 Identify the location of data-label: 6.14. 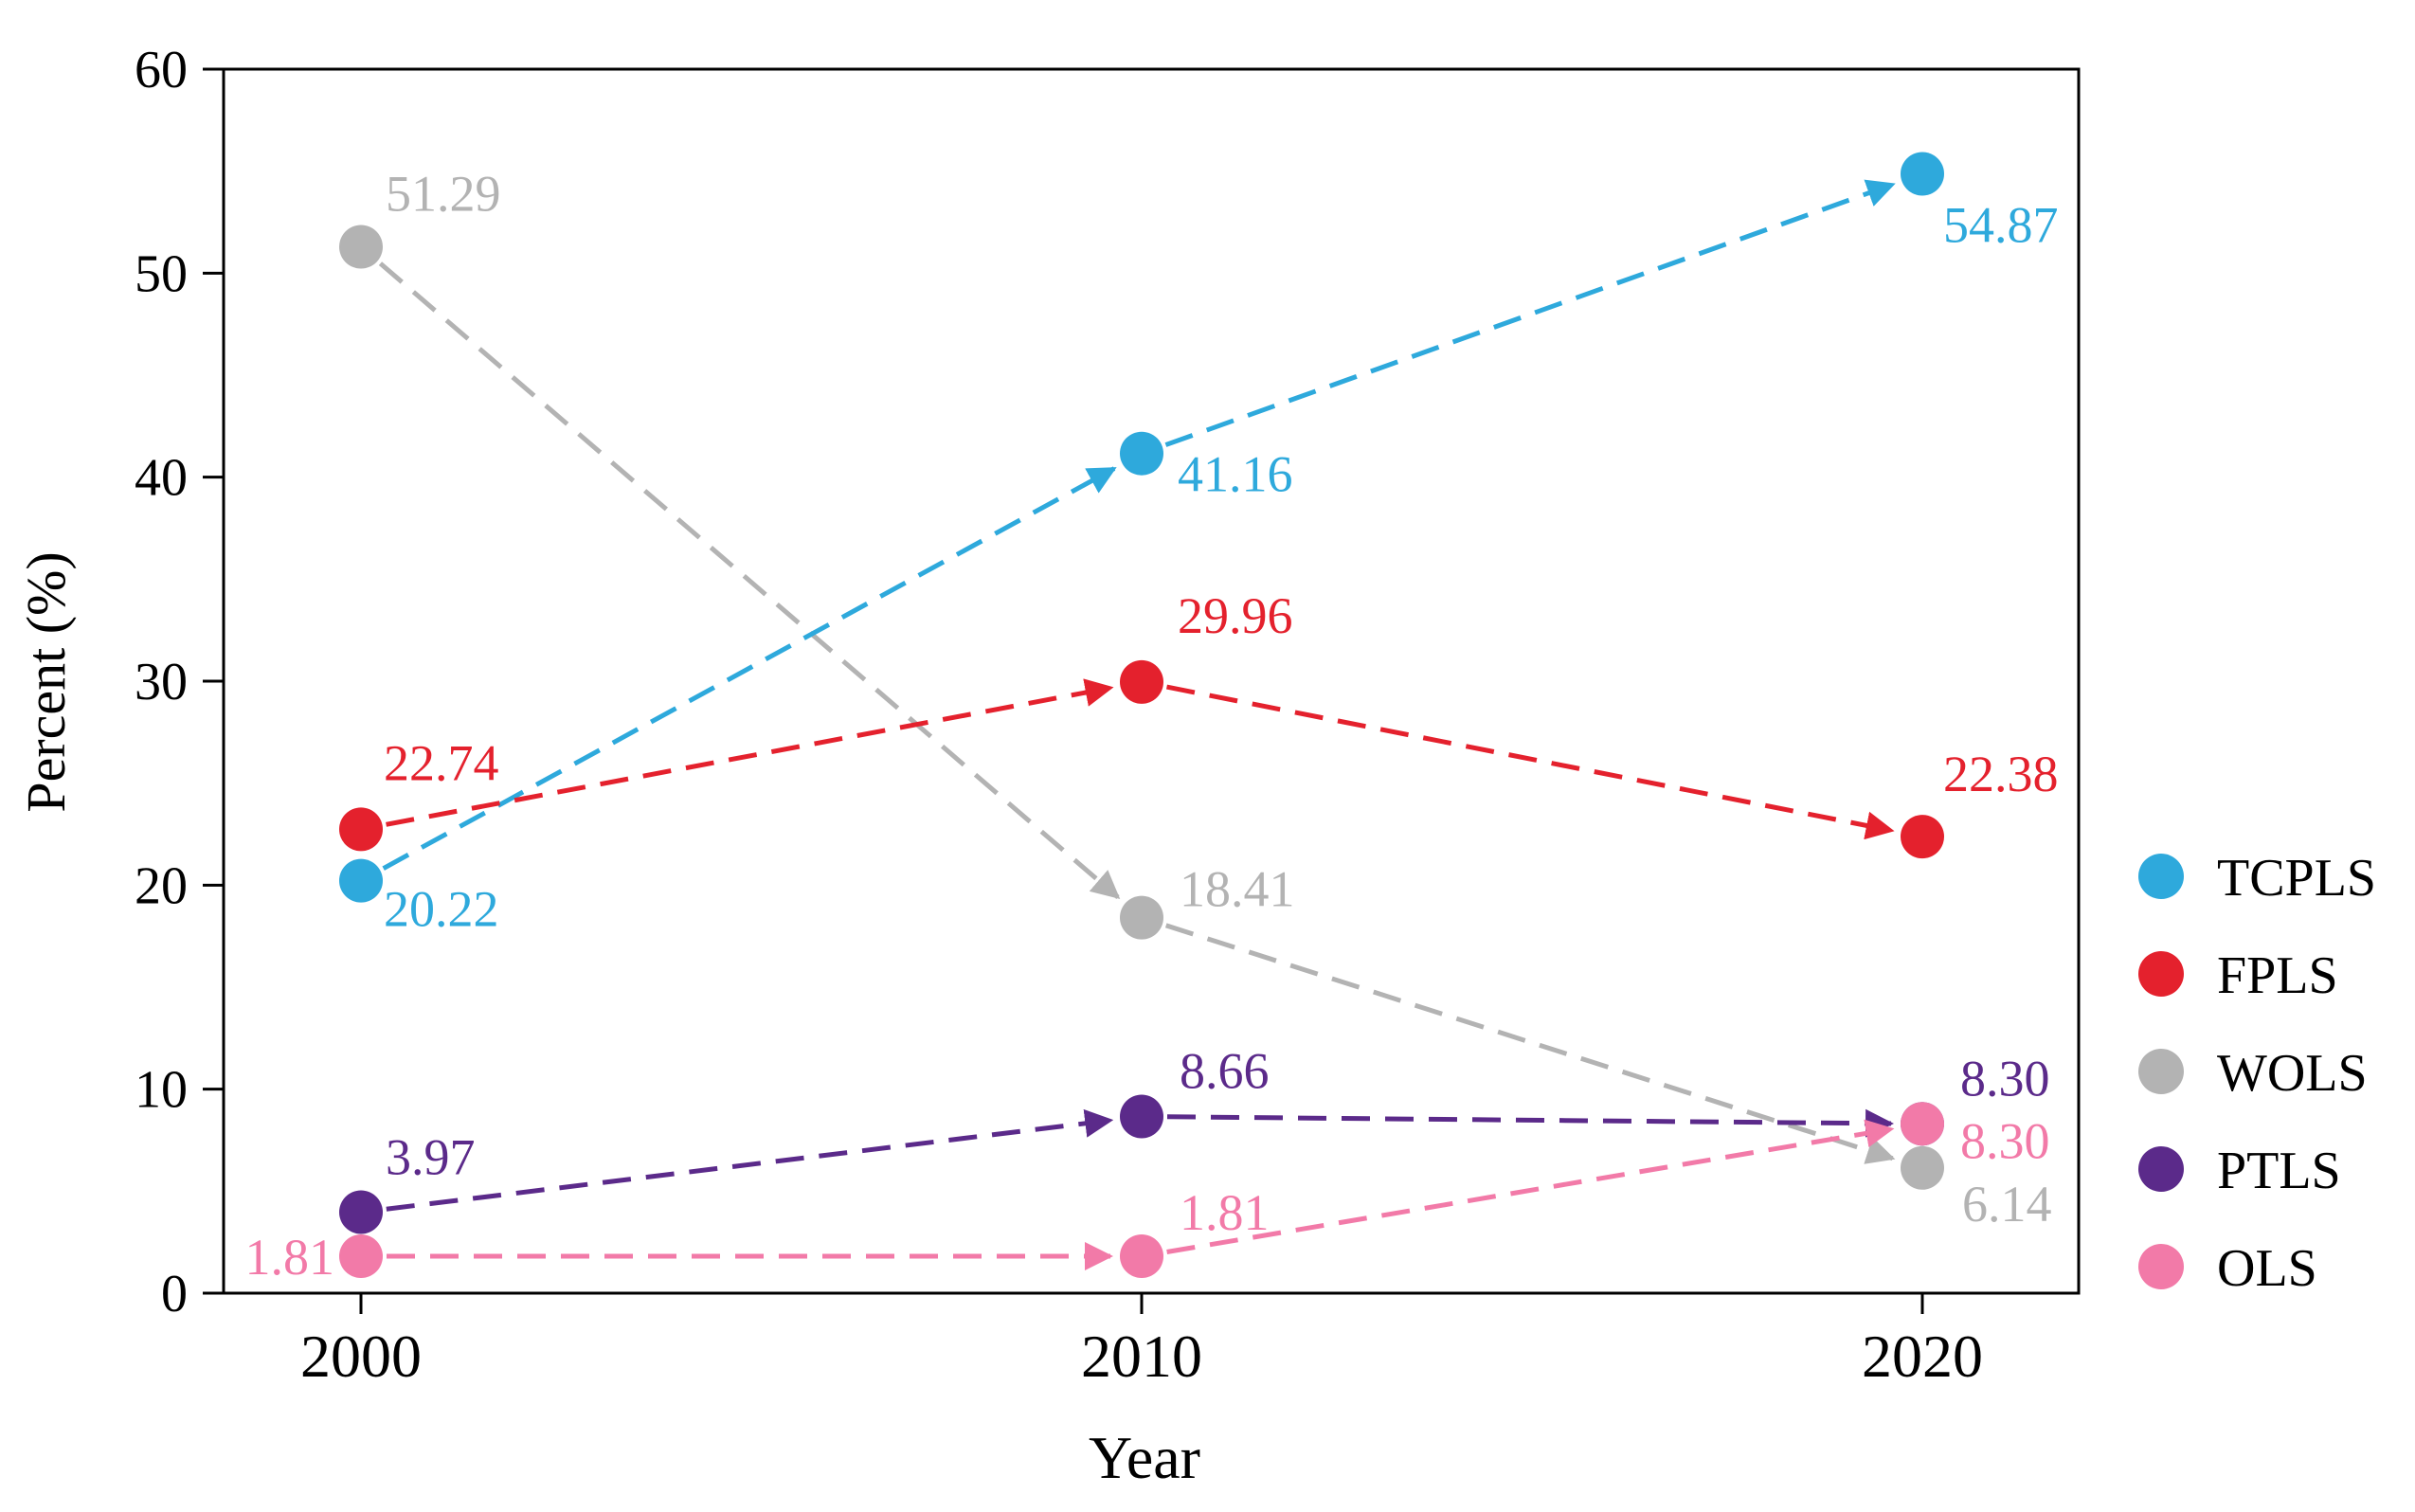
(2007, 1204).